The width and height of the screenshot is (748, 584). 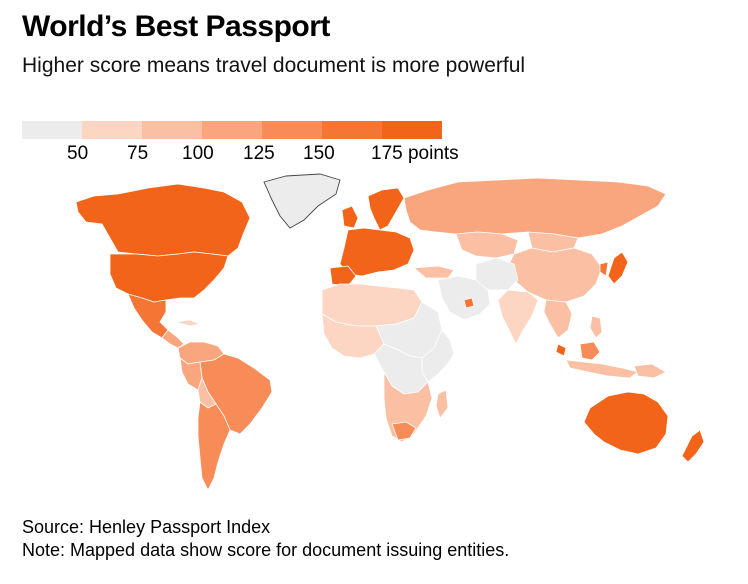 I want to click on color-legend, so click(x=232, y=130).